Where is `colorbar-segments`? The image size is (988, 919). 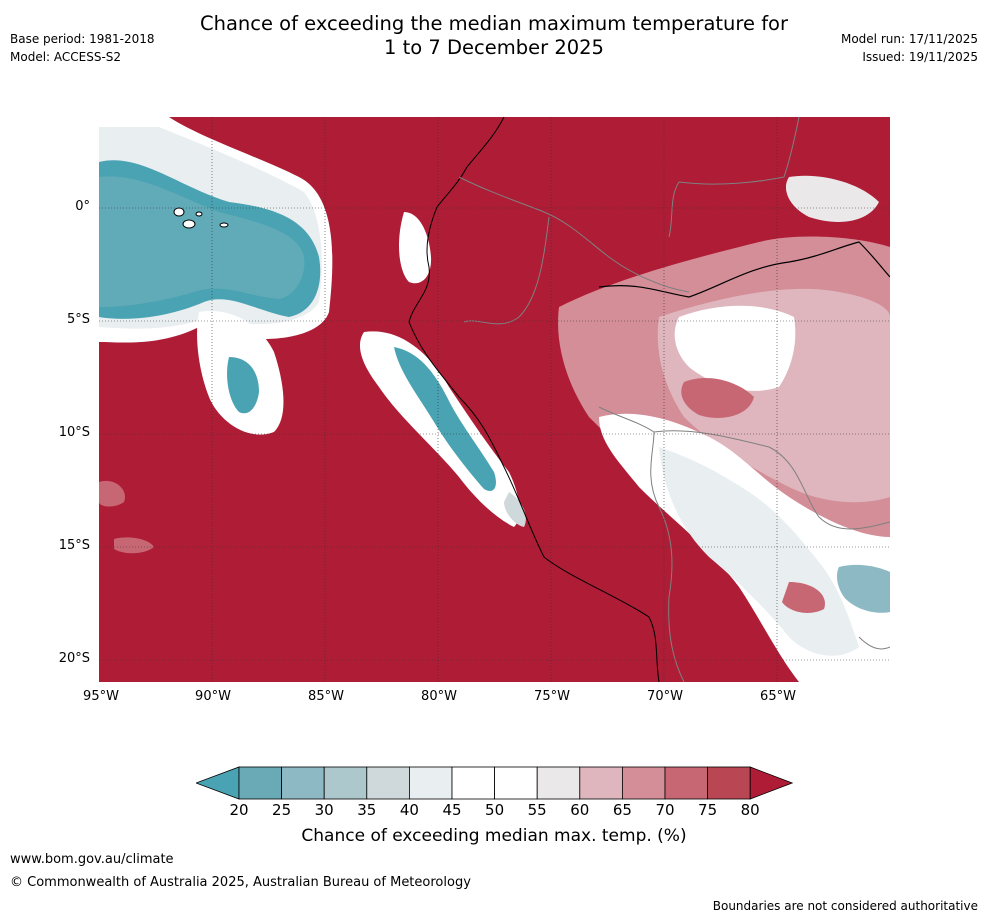
colorbar-segments is located at coordinates (495, 783).